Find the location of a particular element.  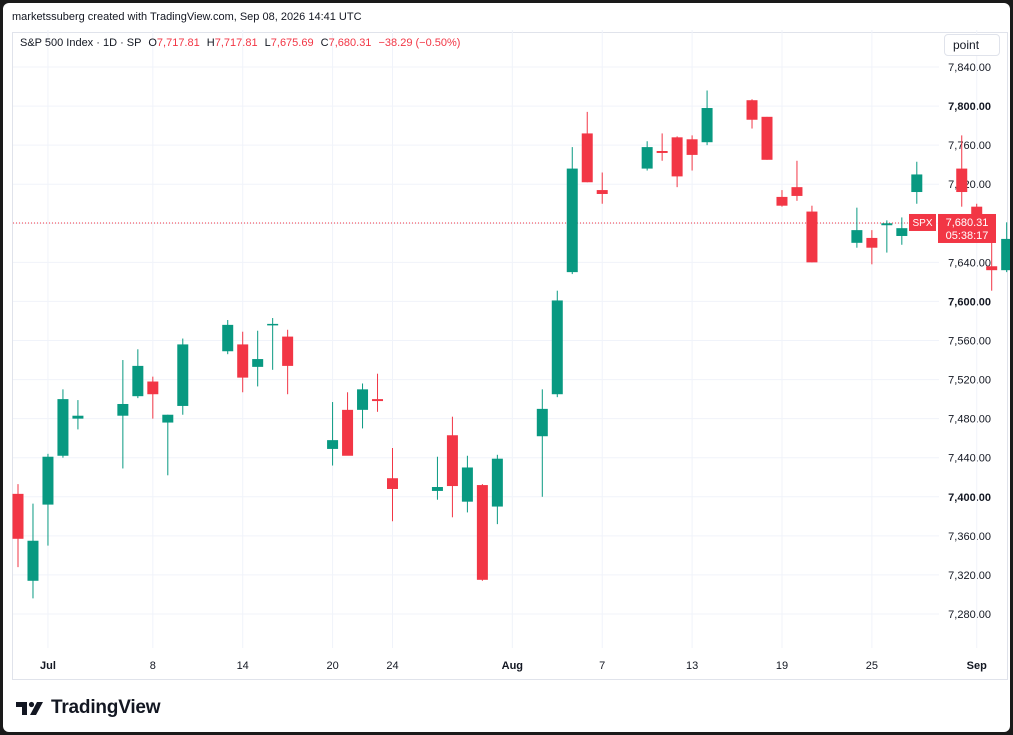

y-axis-tick-label: 7,800.00 is located at coordinates (969, 107).